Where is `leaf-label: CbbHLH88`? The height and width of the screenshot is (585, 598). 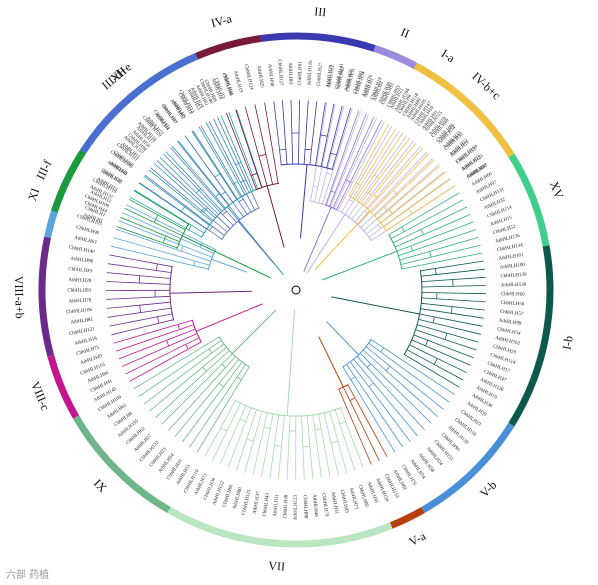
leaf-label: CbbHLH88 is located at coordinates (305, 507).